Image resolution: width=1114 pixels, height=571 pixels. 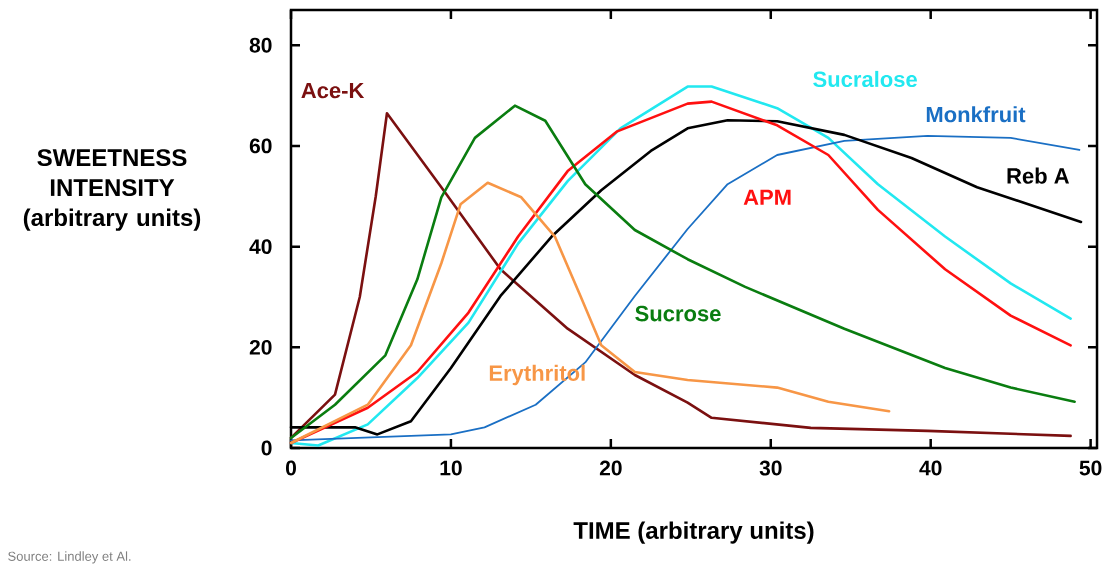 I want to click on x-tick-label: 50, so click(x=1090, y=468).